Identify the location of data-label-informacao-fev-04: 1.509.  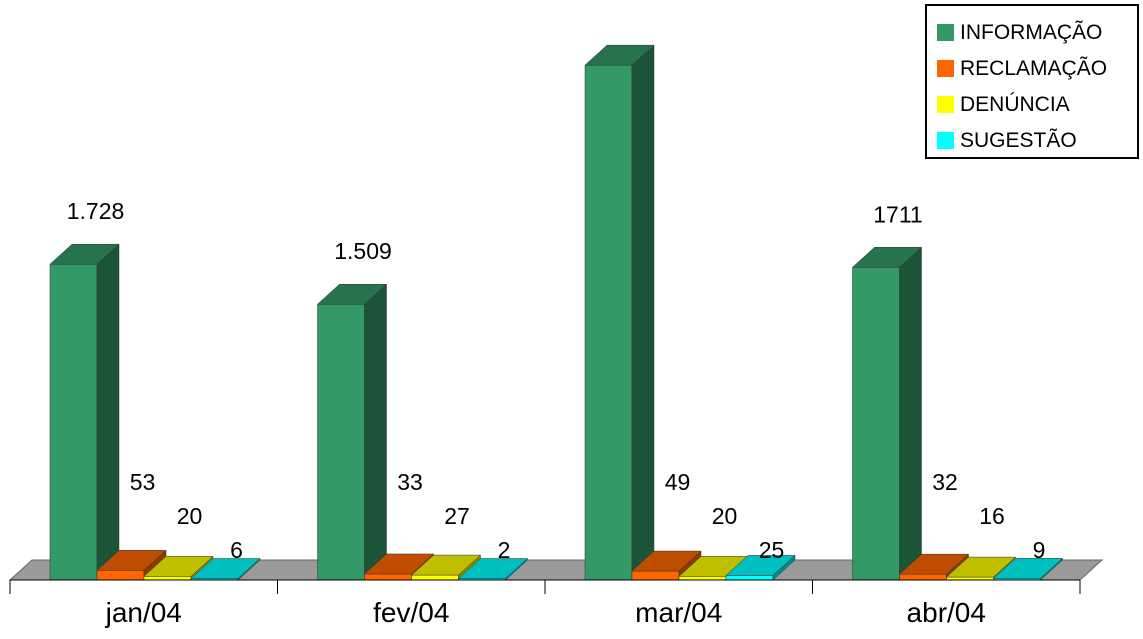
(363, 251).